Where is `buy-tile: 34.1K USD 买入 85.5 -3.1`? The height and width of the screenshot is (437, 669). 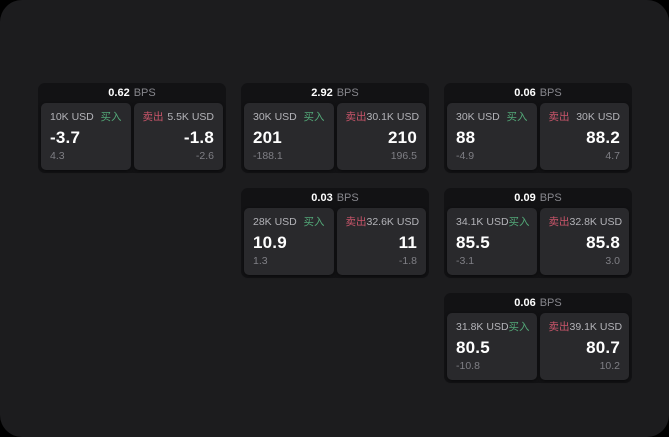 buy-tile: 34.1K USD 买入 85.5 -3.1 is located at coordinates (492, 241).